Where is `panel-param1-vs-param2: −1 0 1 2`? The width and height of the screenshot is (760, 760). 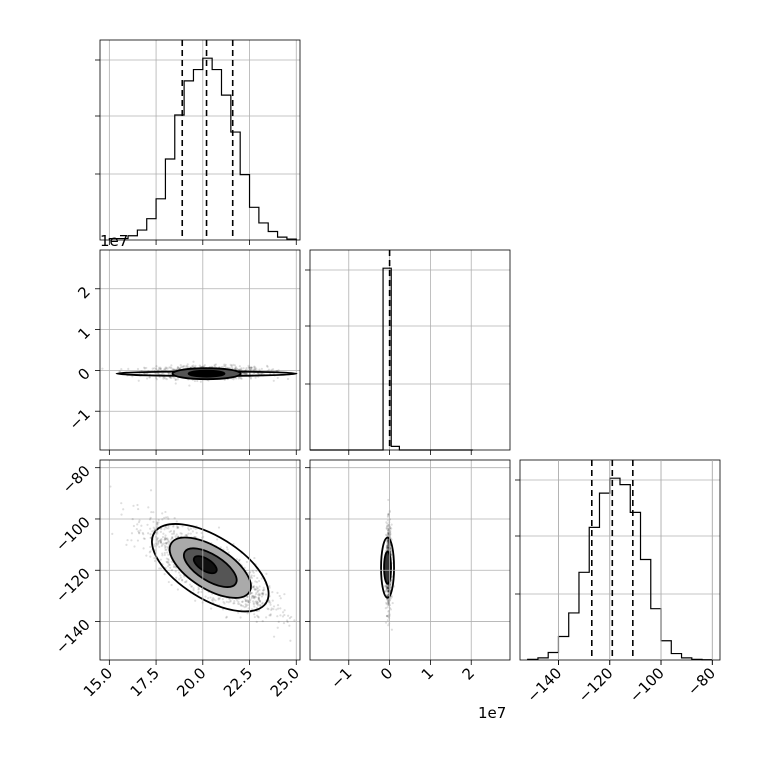
panel-param1-vs-param2: −1 0 1 2 is located at coordinates (183, 352).